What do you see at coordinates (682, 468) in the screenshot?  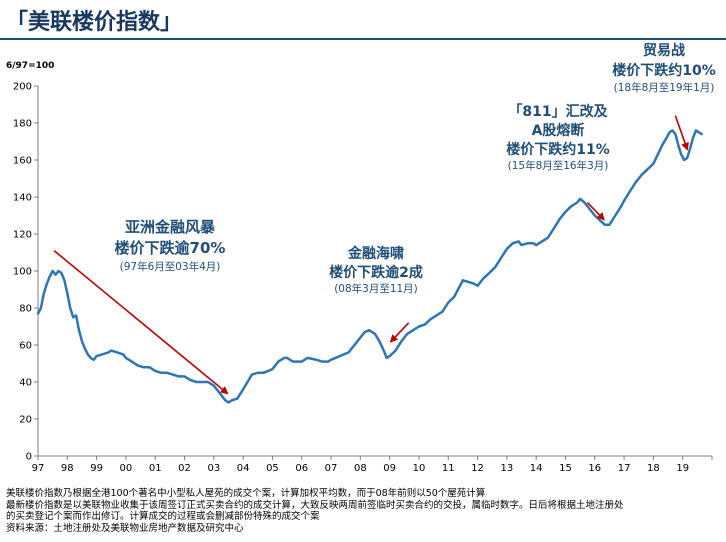 I see `x-tick-label: 19` at bounding box center [682, 468].